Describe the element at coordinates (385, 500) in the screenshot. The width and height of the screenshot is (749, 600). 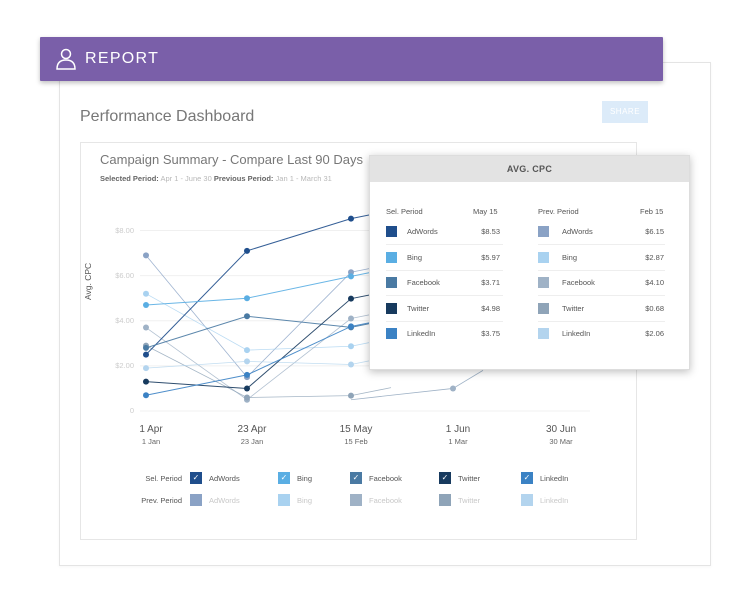
I see `legend-item-label: Facebook` at that location.